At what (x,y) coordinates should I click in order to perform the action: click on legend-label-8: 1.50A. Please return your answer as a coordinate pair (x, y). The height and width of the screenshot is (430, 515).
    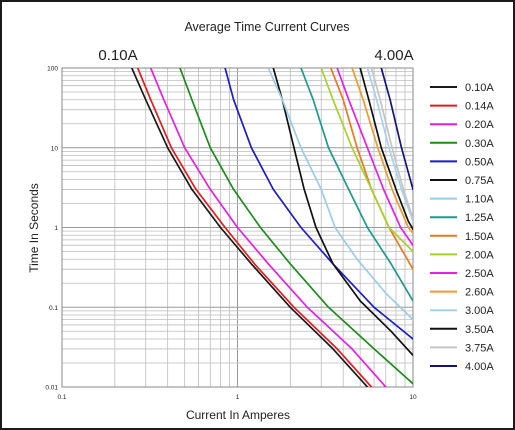
    Looking at the image, I should click on (479, 237).